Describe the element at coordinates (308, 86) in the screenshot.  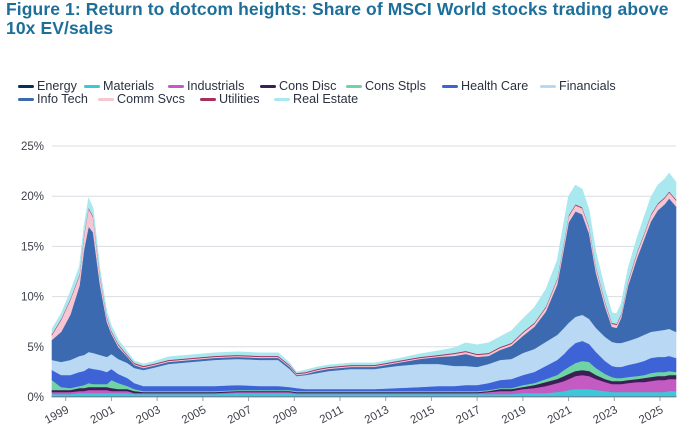
I see `legend-label-cons-disc: Cons Disc` at that location.